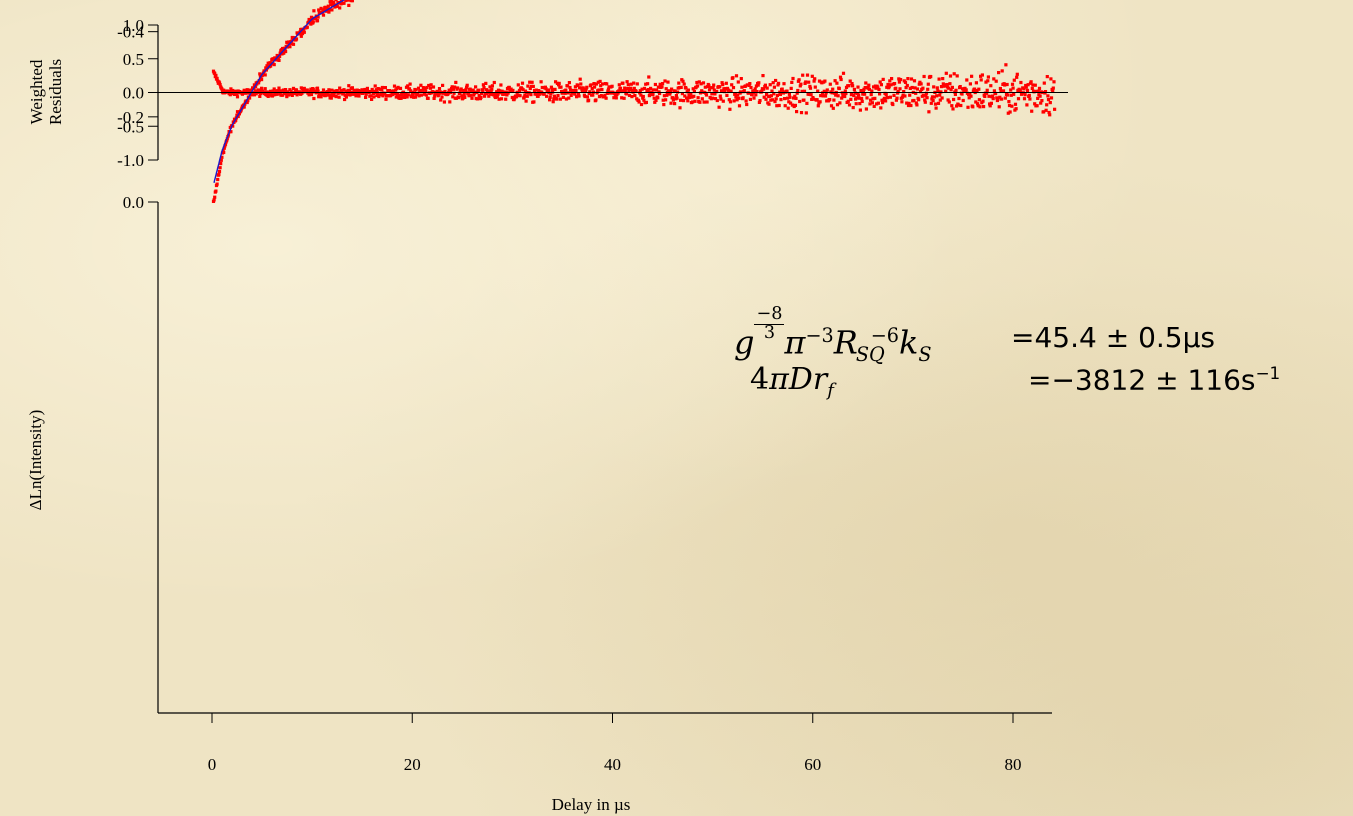 This screenshot has height=816, width=1353. Describe the element at coordinates (133, 202) in the screenshot. I see `decay-y-tick-label: 0.0` at that location.